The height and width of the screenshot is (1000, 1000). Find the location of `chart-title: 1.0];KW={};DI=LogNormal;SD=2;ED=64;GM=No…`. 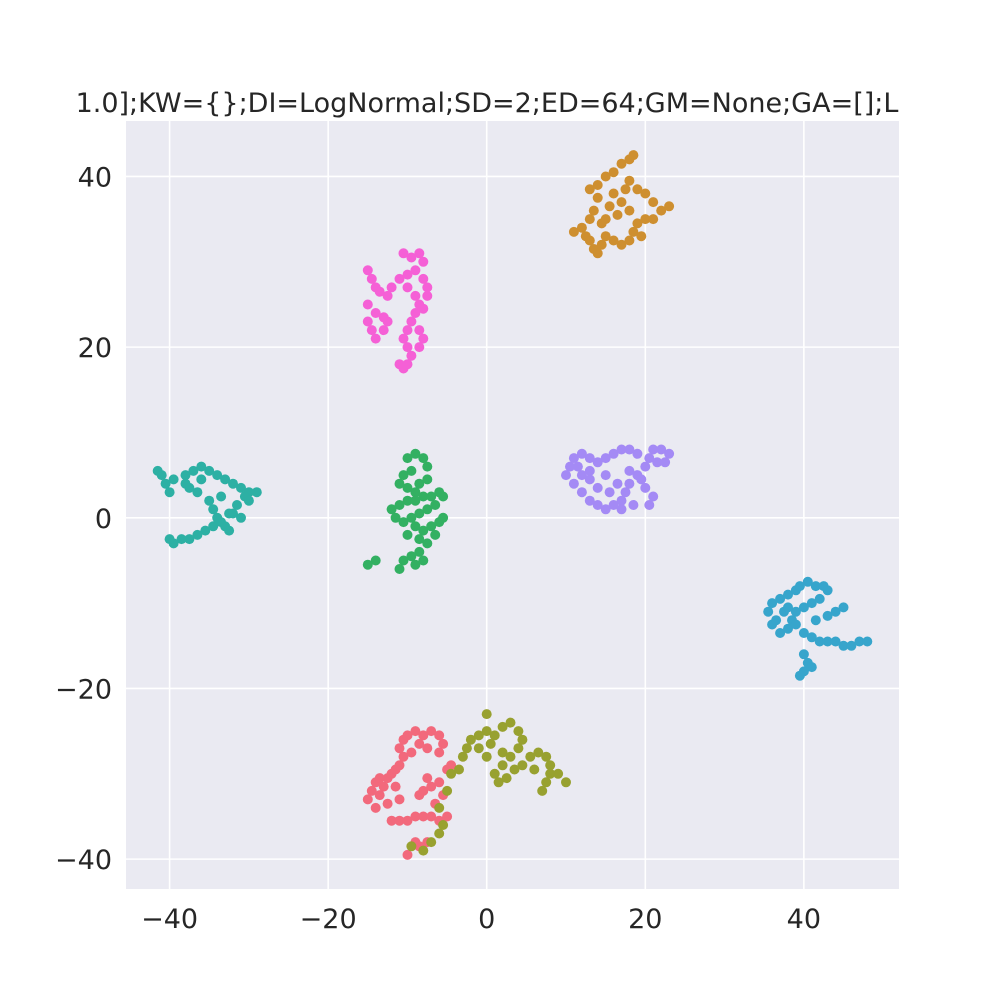

chart-title: 1.0];KW={};DI=LogNormal;SD=2;ED=64;GM=No… is located at coordinates (487, 103).